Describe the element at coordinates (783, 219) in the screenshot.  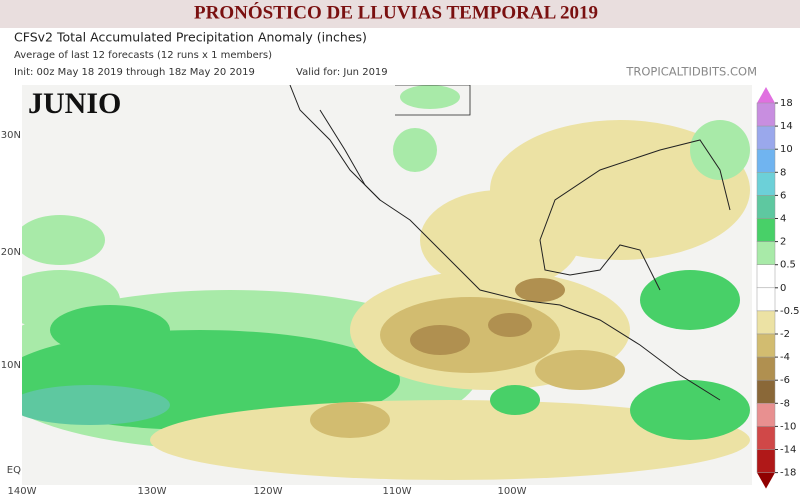
I see `colorbar-label: 4` at that location.